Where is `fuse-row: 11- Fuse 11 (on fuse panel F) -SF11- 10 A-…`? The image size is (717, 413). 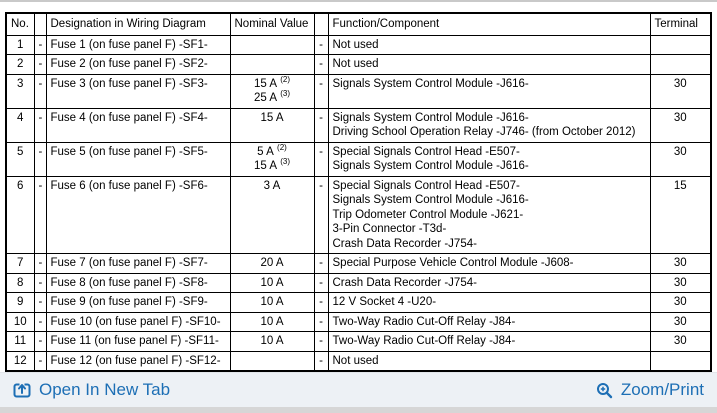
fuse-row: 11- Fuse 11 (on fuse panel F) -SF11- 10 A-… is located at coordinates (358, 341).